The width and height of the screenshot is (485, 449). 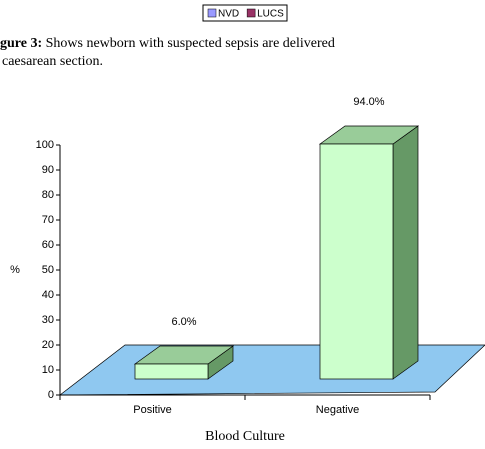 What do you see at coordinates (48, 245) in the screenshot?
I see `y-tick-label: 60` at bounding box center [48, 245].